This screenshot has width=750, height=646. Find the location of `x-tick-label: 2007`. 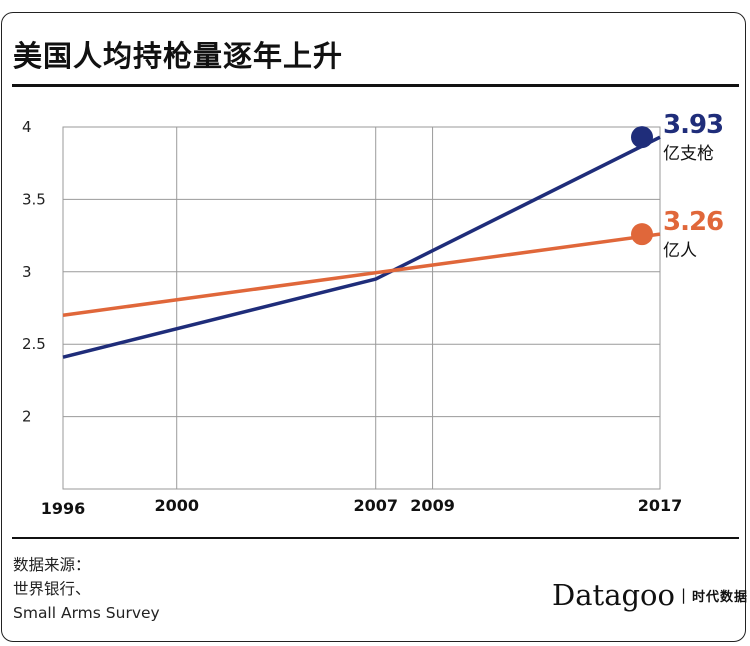

x-tick-label: 2007 is located at coordinates (375, 505).